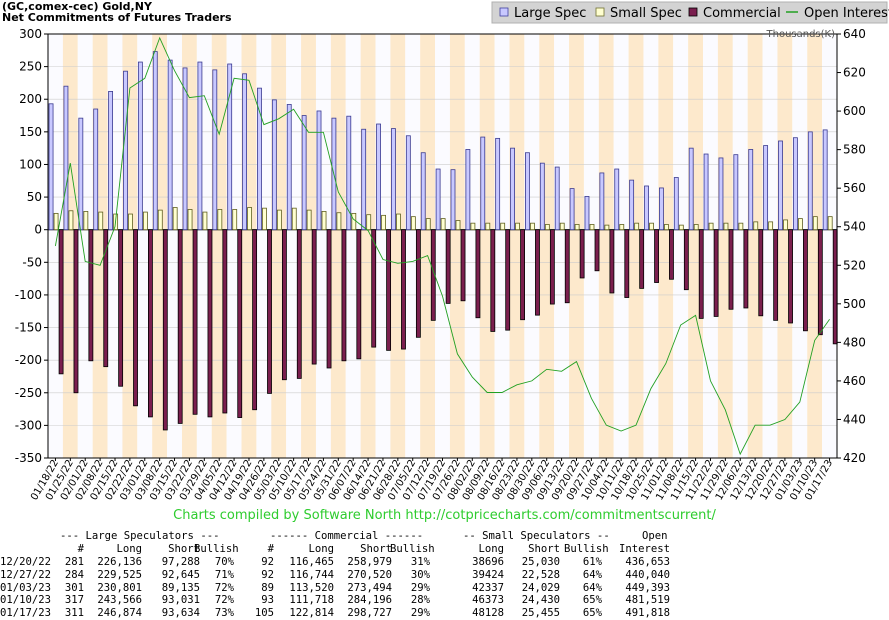 The image size is (889, 620). I want to click on y-left-tick-label: 200, so click(30, 99).